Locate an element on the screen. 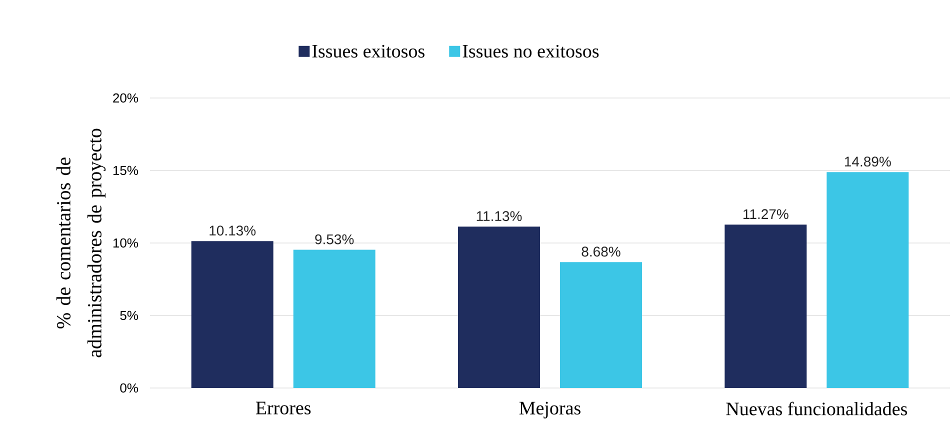  y-tick-label: 15% is located at coordinates (125, 171).